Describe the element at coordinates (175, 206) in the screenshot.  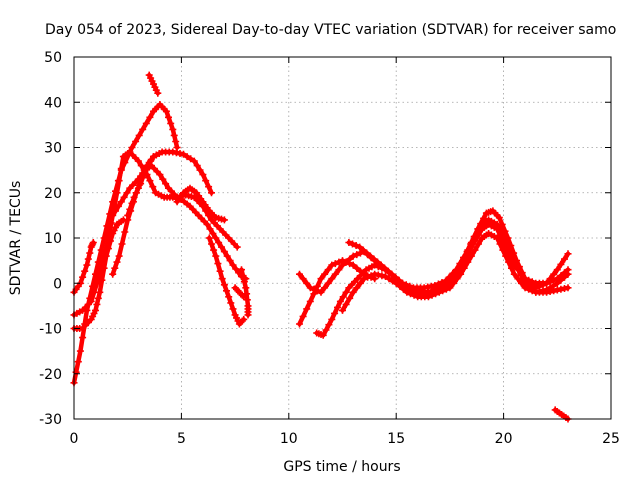
I see `series-trace` at that location.